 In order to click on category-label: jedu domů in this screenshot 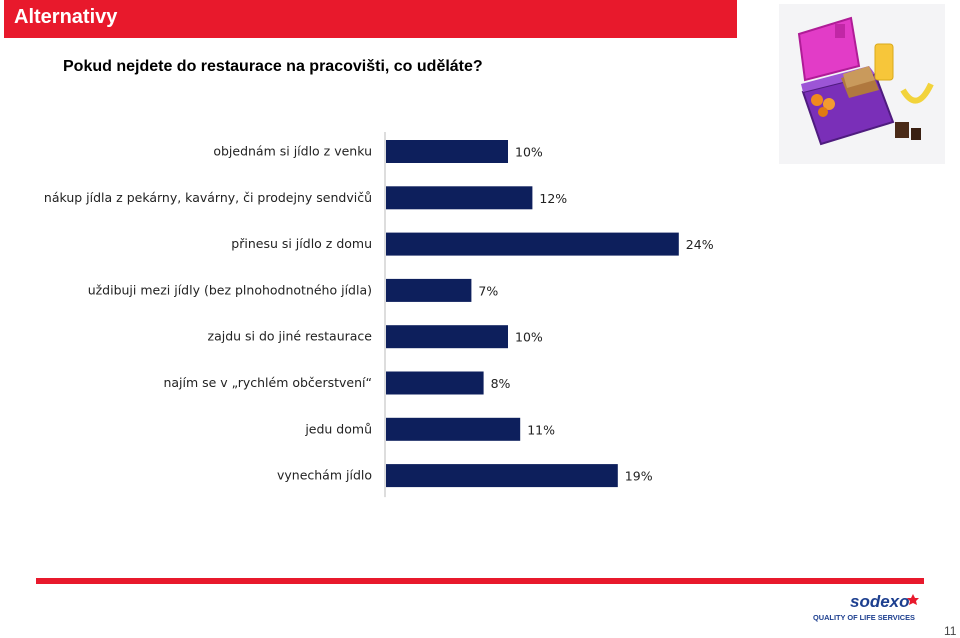, I will do `click(338, 428)`.